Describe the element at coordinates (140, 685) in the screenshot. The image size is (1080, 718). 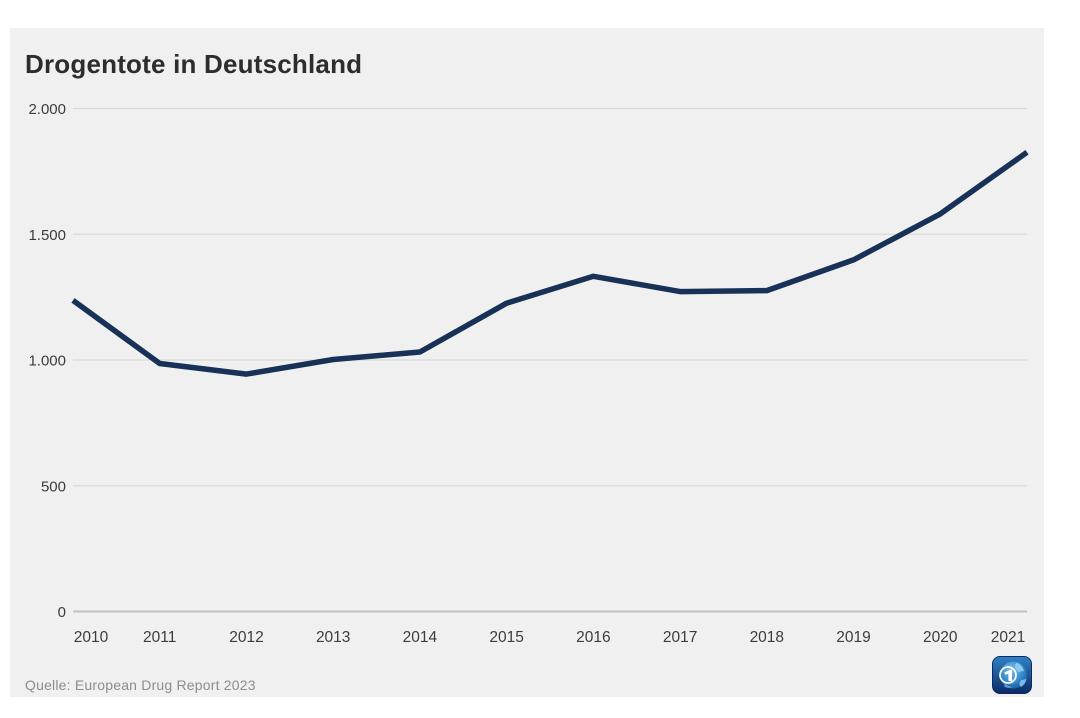
I see `source-caption: Quelle: European Drug Report 2023` at that location.